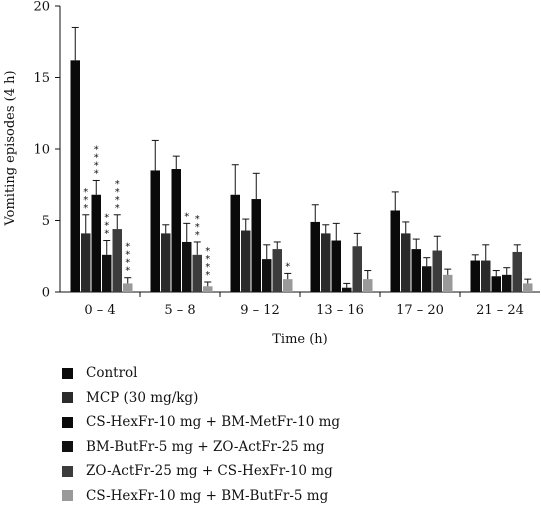 Image resolution: width=541 pixels, height=508 pixels. Describe the element at coordinates (201, 398) in the screenshot. I see `legend-item: MCP (30 mg/kg)` at that location.